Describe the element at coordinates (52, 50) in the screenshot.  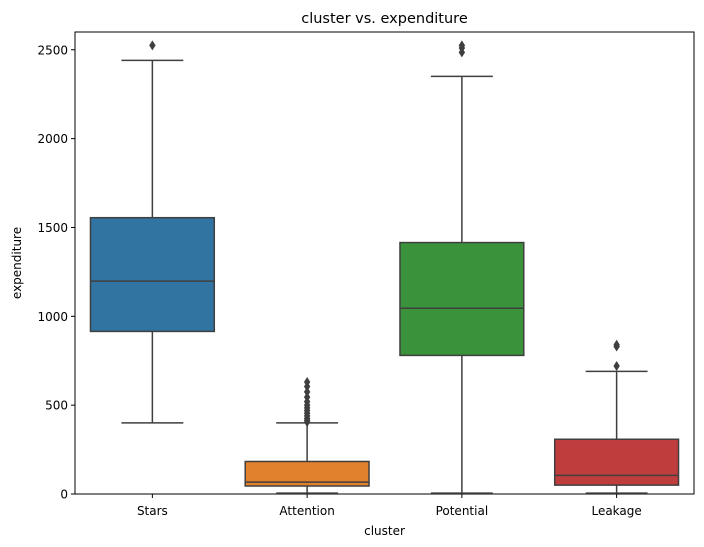
I see `y-tick-label: 2500` at that location.